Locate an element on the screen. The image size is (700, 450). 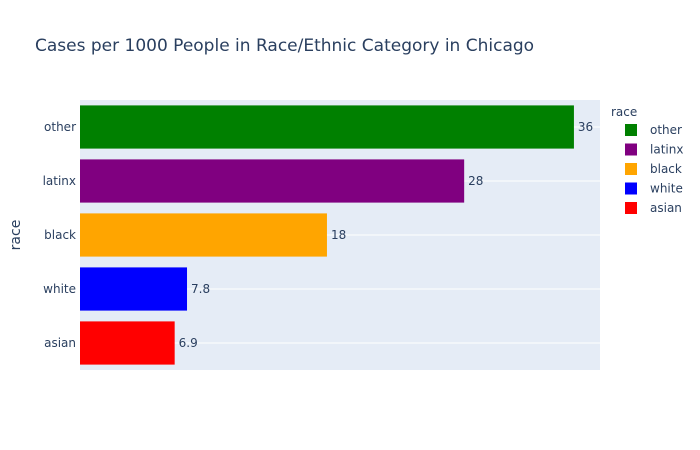
legend-item-other: other is located at coordinates (653, 130).